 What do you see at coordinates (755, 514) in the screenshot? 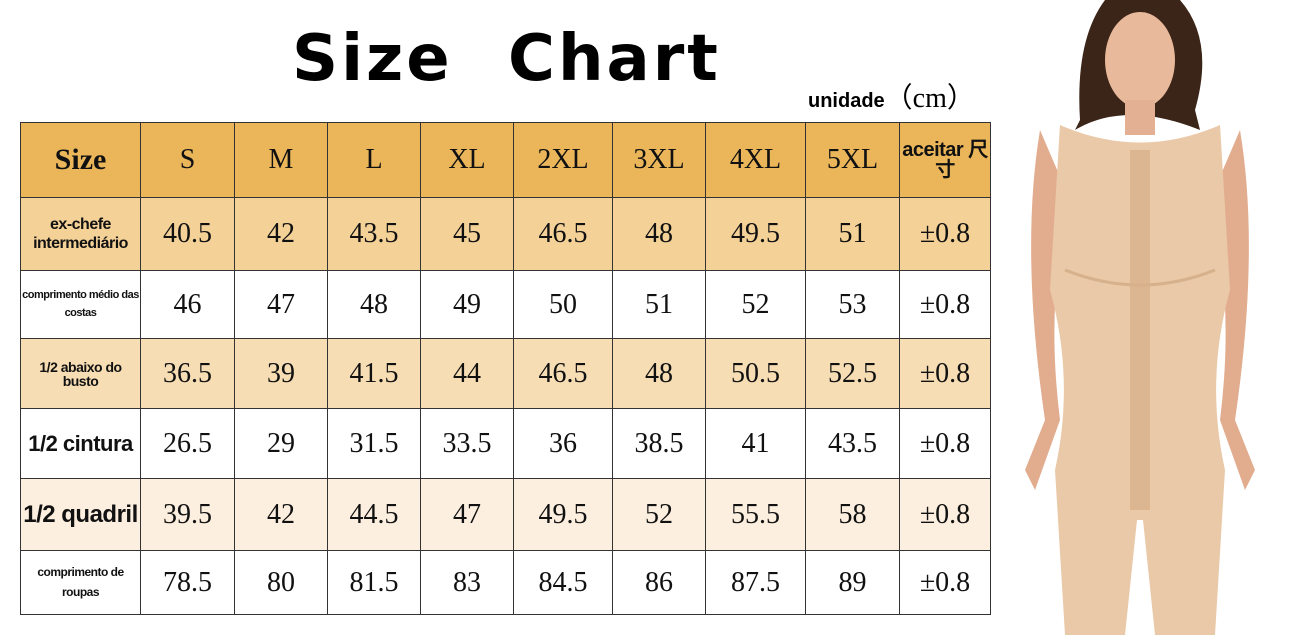
I see `cell: 55.5` at bounding box center [755, 514].